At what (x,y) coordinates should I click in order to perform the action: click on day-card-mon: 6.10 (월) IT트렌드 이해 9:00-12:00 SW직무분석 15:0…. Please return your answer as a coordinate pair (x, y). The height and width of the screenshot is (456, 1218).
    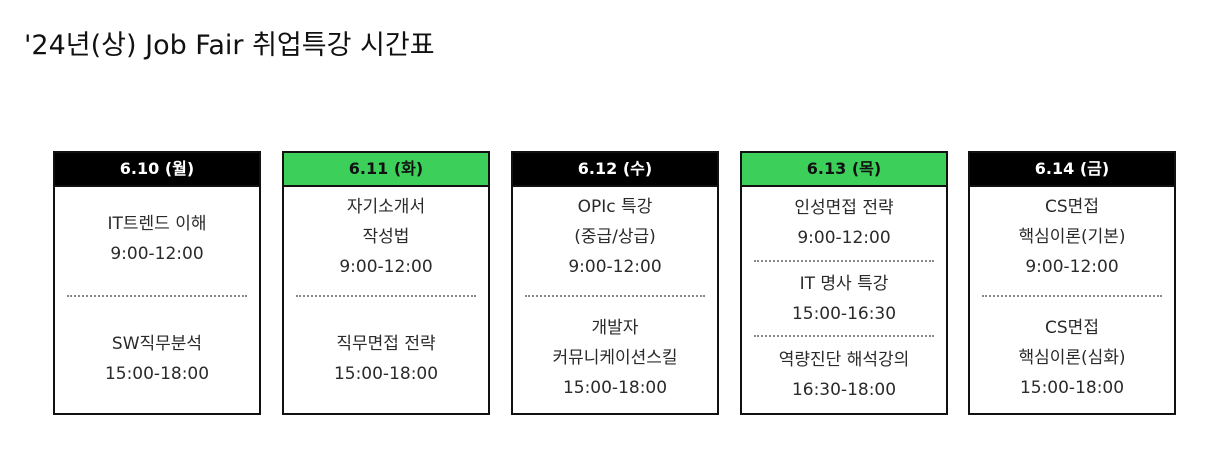
    Looking at the image, I should click on (157, 283).